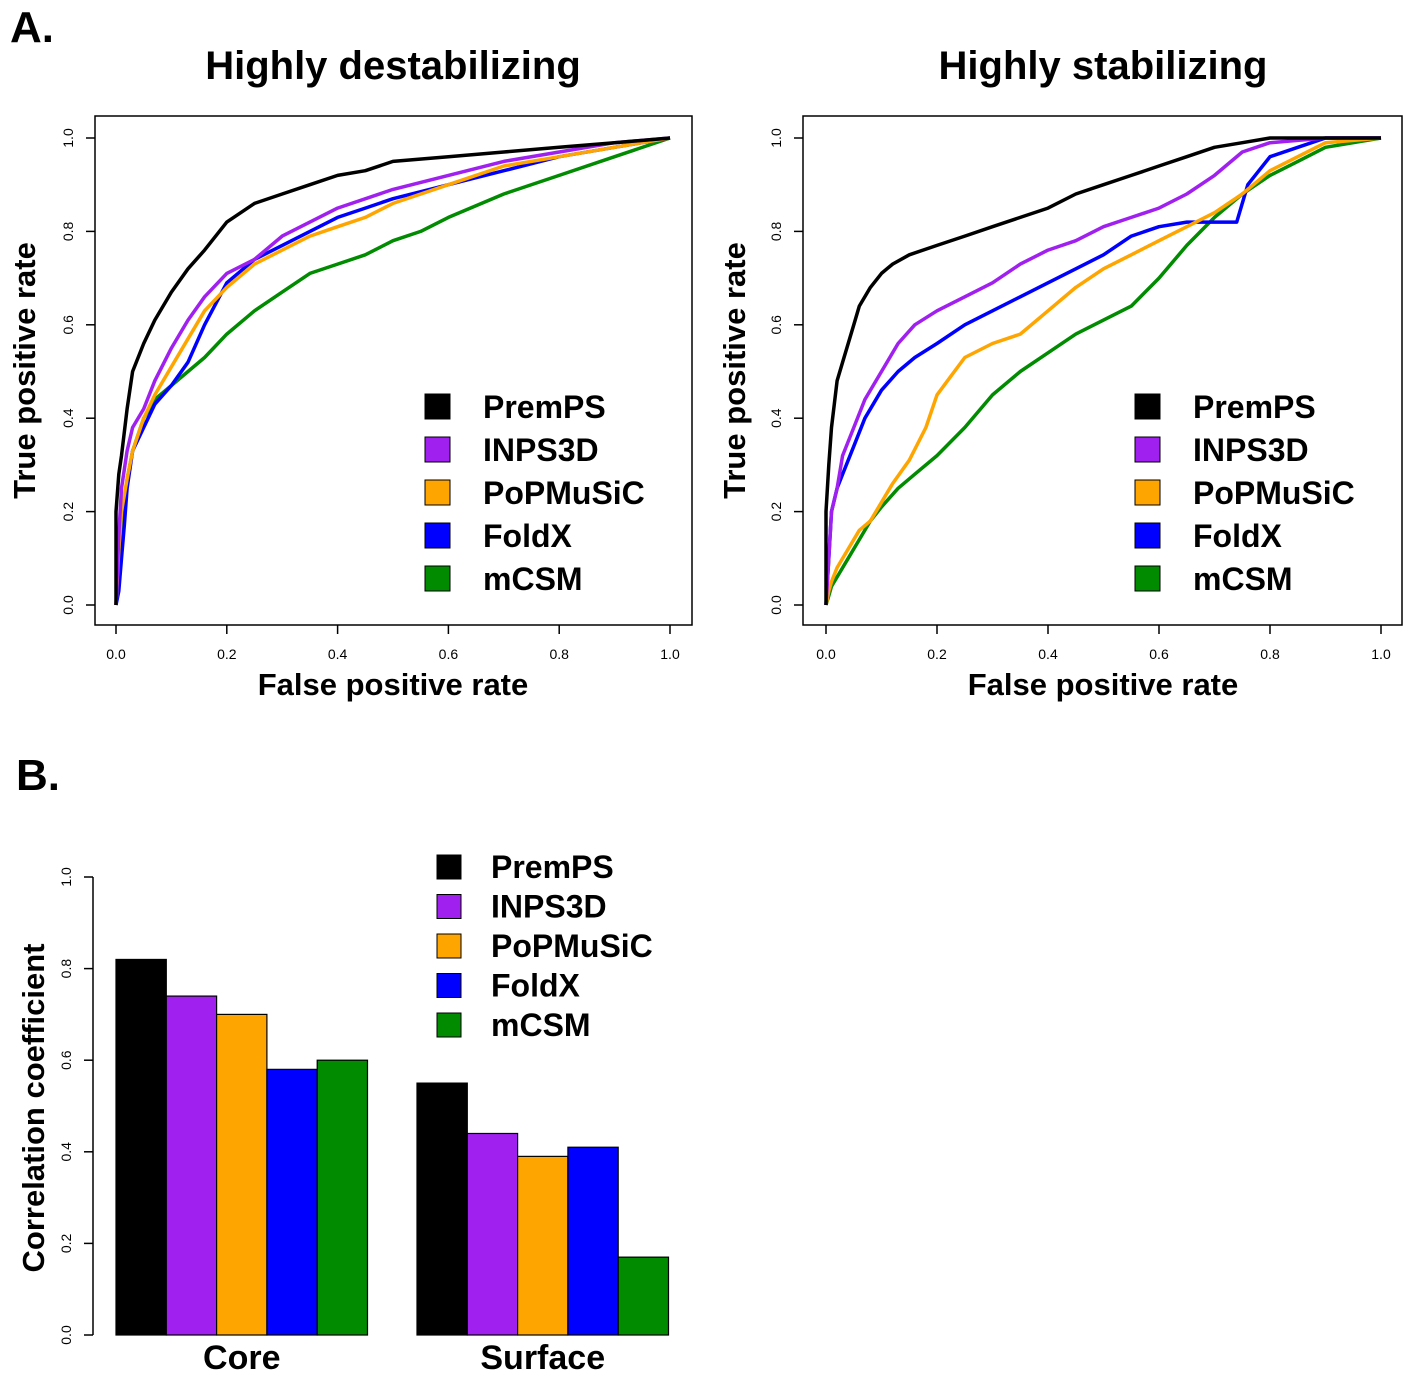 The height and width of the screenshot is (1373, 1413). I want to click on category-label-core: Core, so click(241, 1356).